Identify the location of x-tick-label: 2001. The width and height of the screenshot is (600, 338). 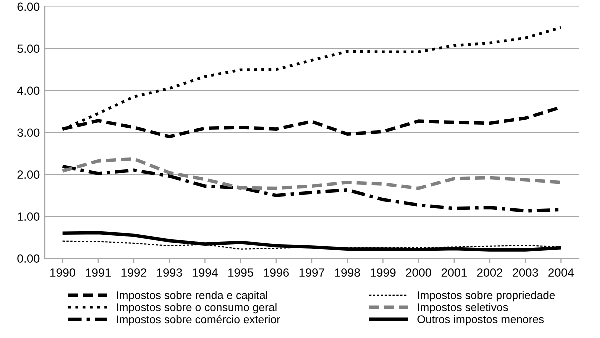
(454, 272).